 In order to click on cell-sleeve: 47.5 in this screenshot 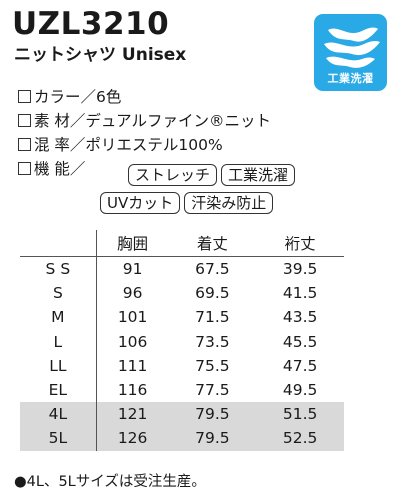, I will do `click(300, 365)`.